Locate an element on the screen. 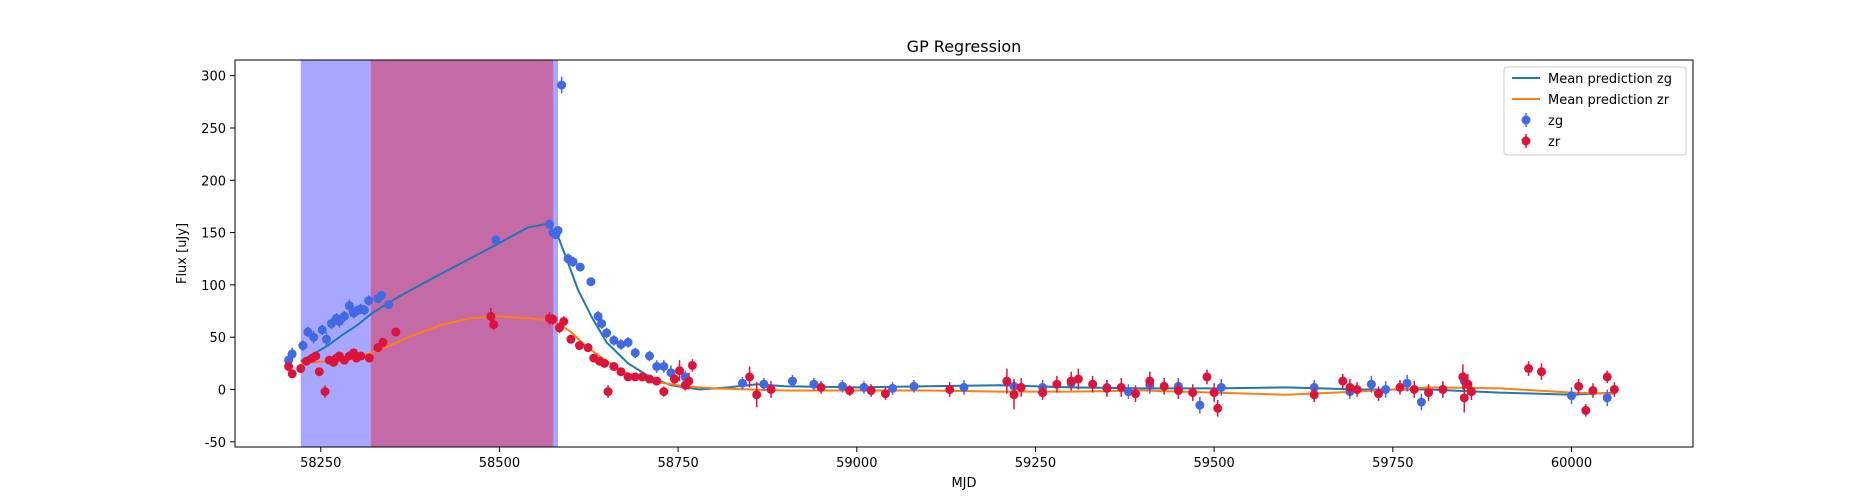 The image size is (1875, 500). x-axis-ticks: 58250 58500 58750 59000 59250 59500 59750 60000 is located at coordinates (946, 459).